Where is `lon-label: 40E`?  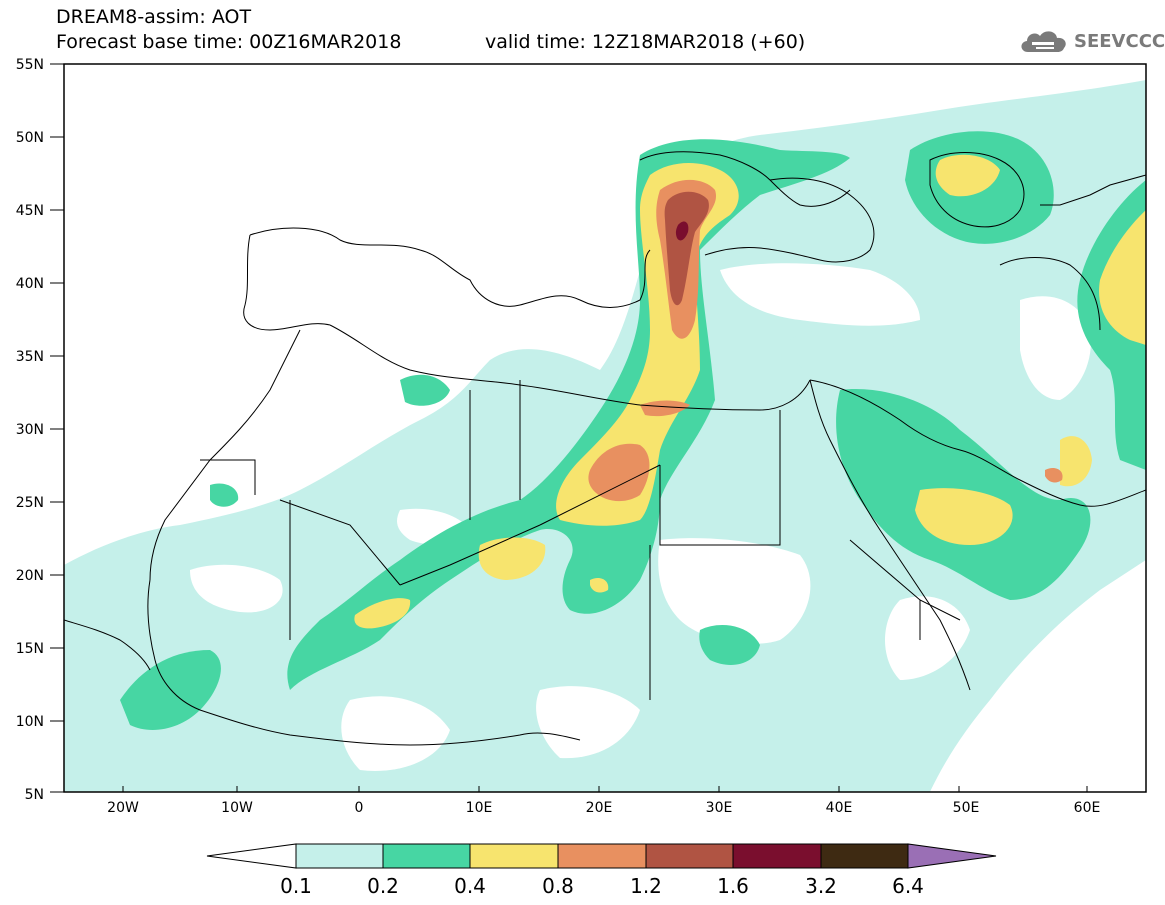 lon-label: 40E is located at coordinates (839, 808).